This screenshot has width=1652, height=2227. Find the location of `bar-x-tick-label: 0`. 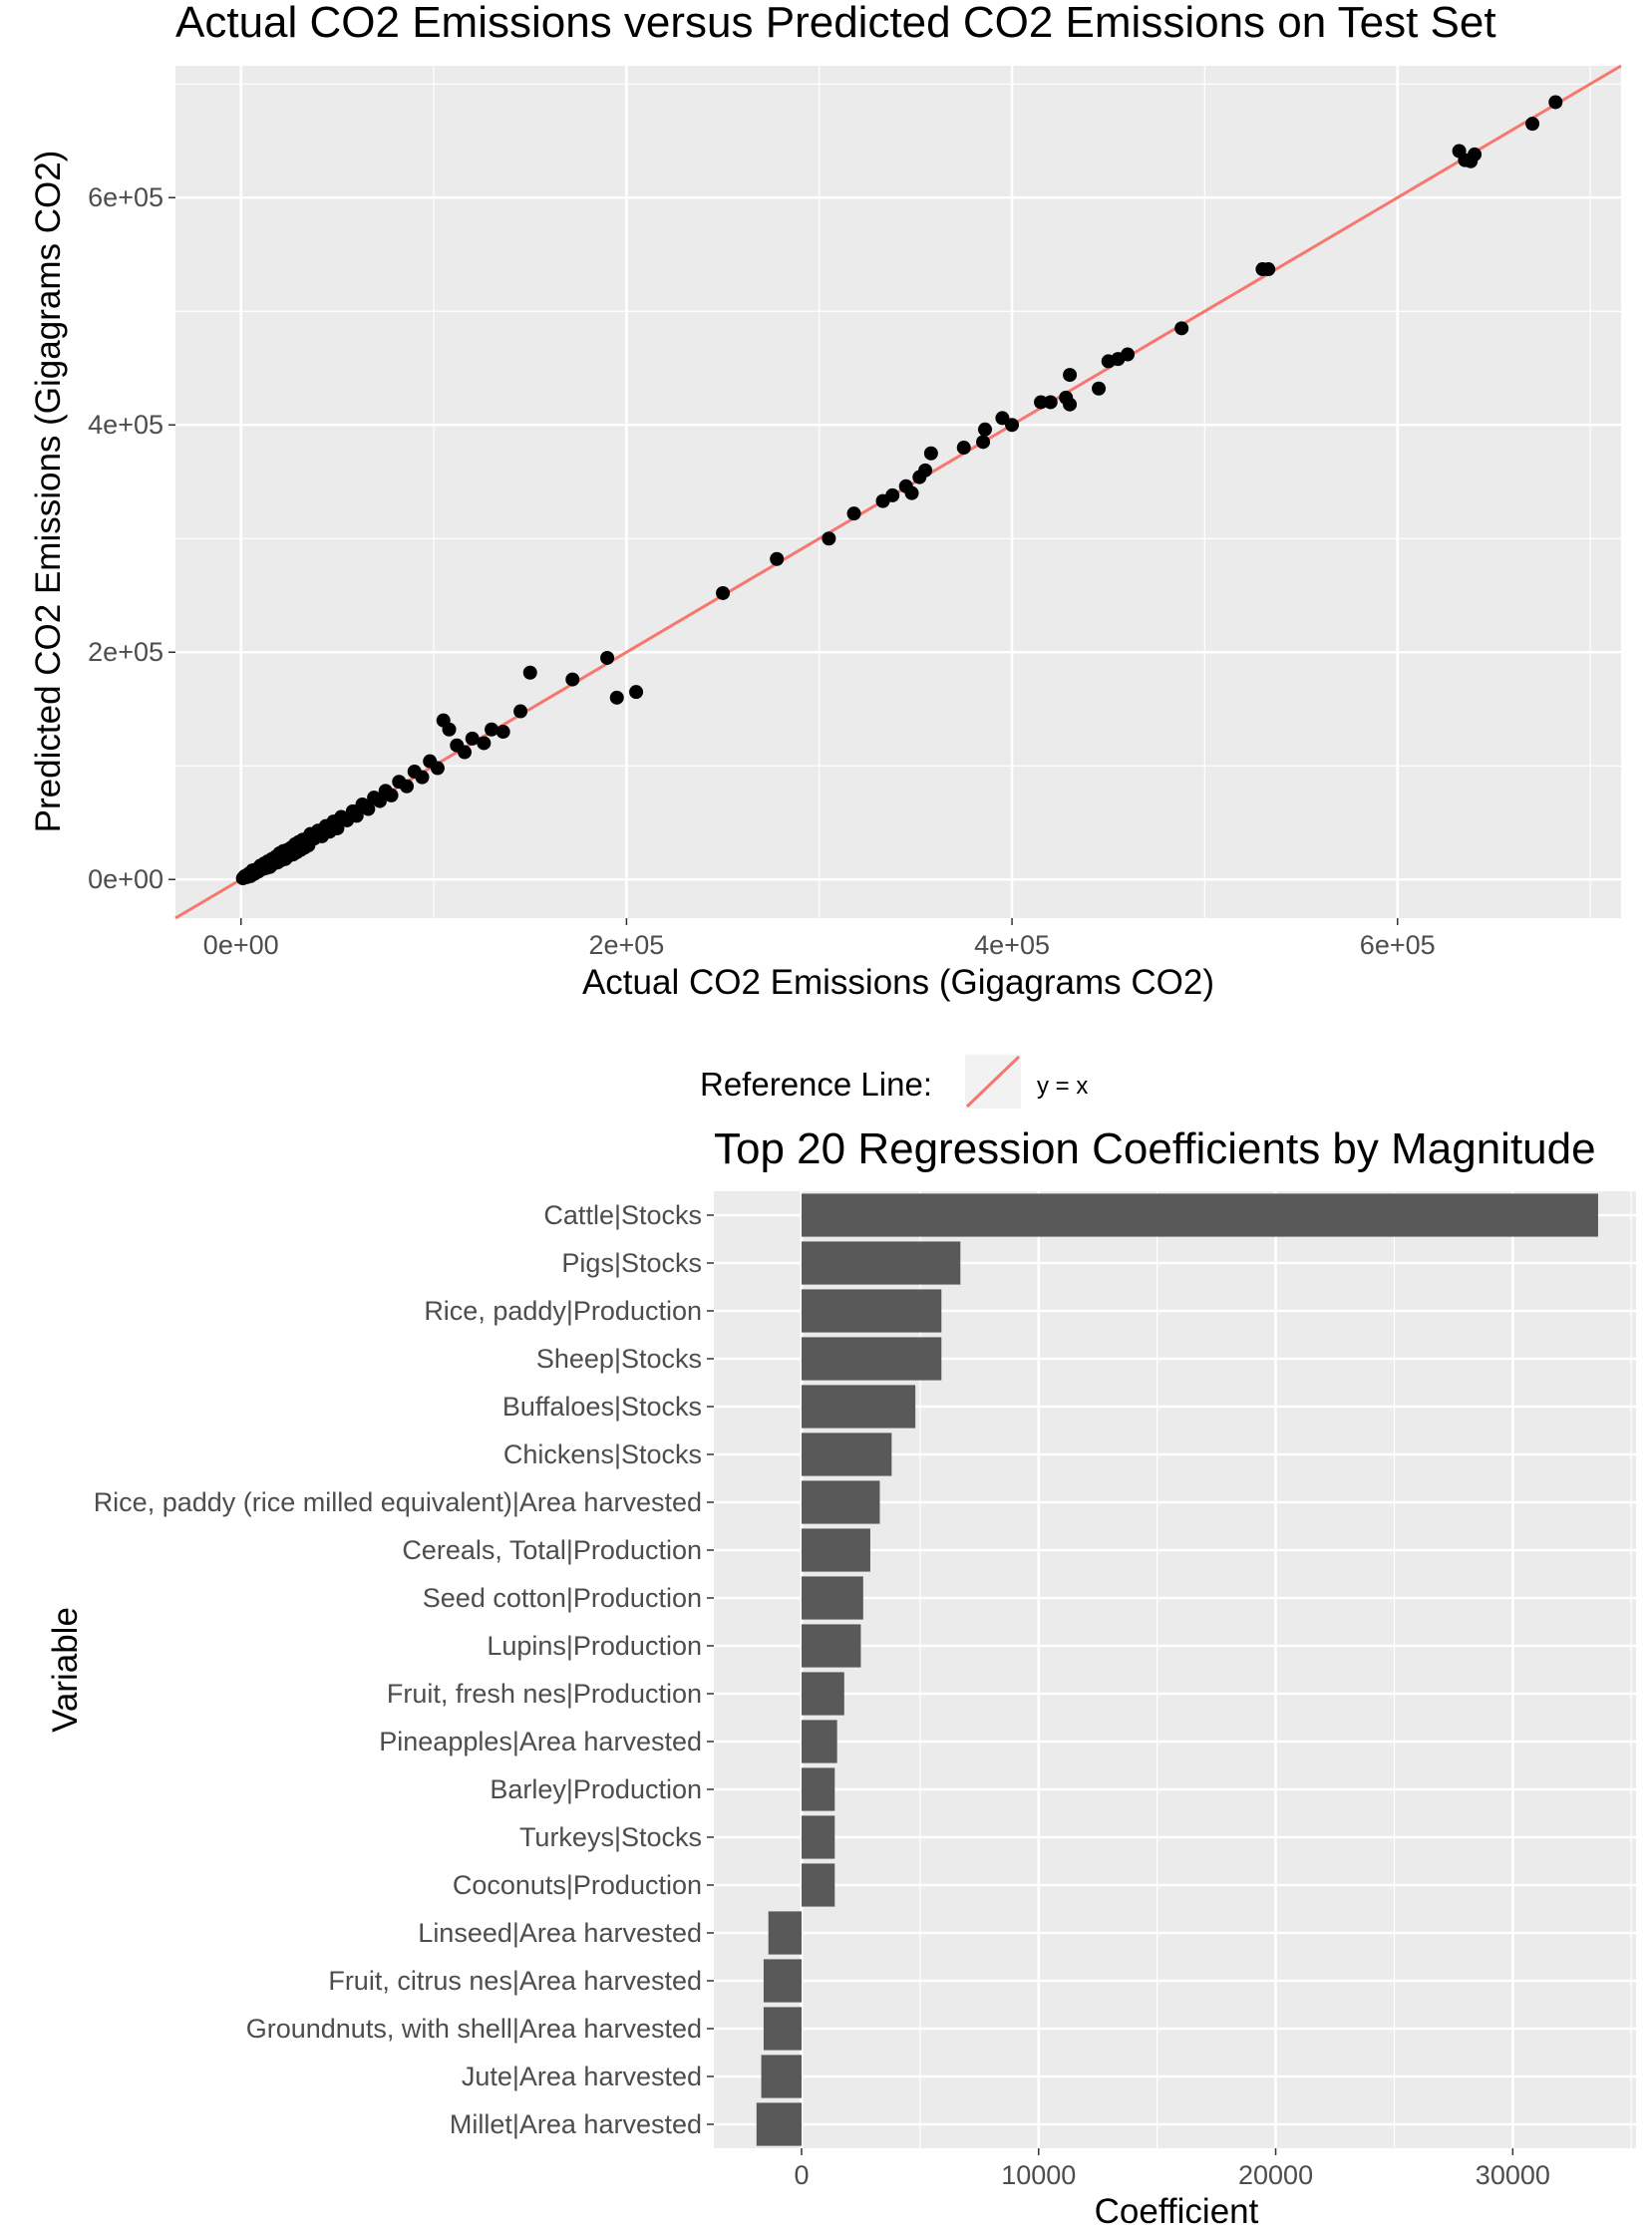

bar-x-tick-label: 0 is located at coordinates (802, 2175).